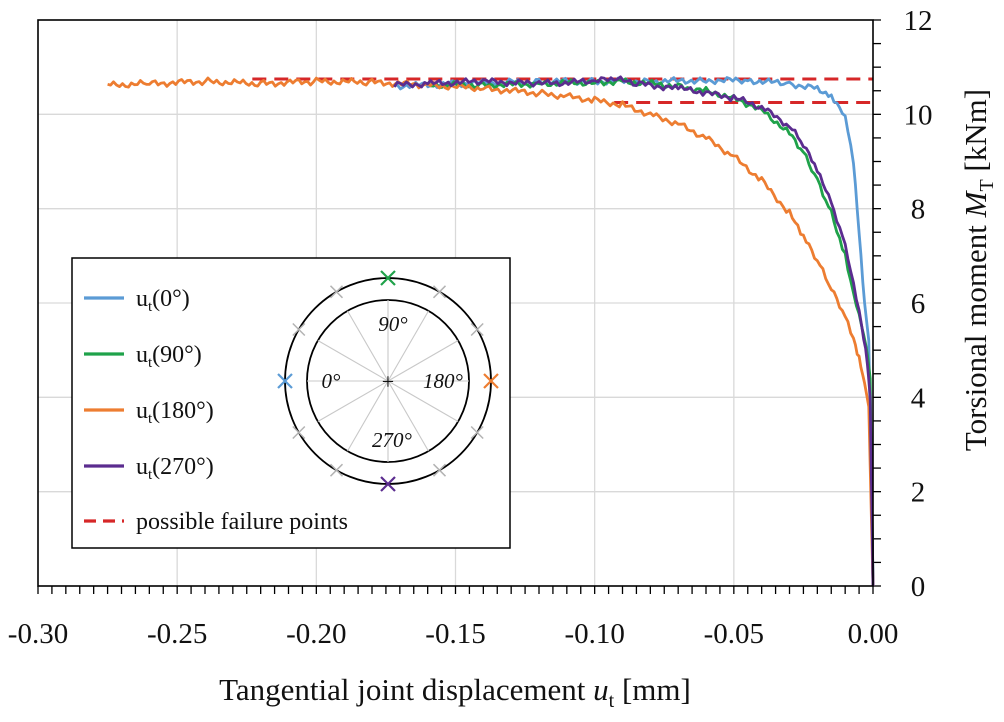 Image resolution: width=1004 pixels, height=722 pixels. I want to click on legend-entry: ut(180°), so click(149, 412).